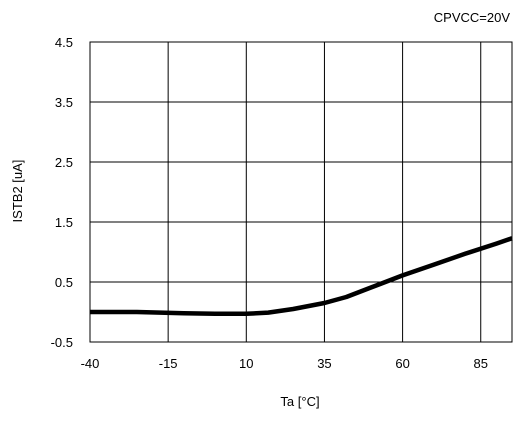  I want to click on y-tick-label: 2.5, so click(64, 162).